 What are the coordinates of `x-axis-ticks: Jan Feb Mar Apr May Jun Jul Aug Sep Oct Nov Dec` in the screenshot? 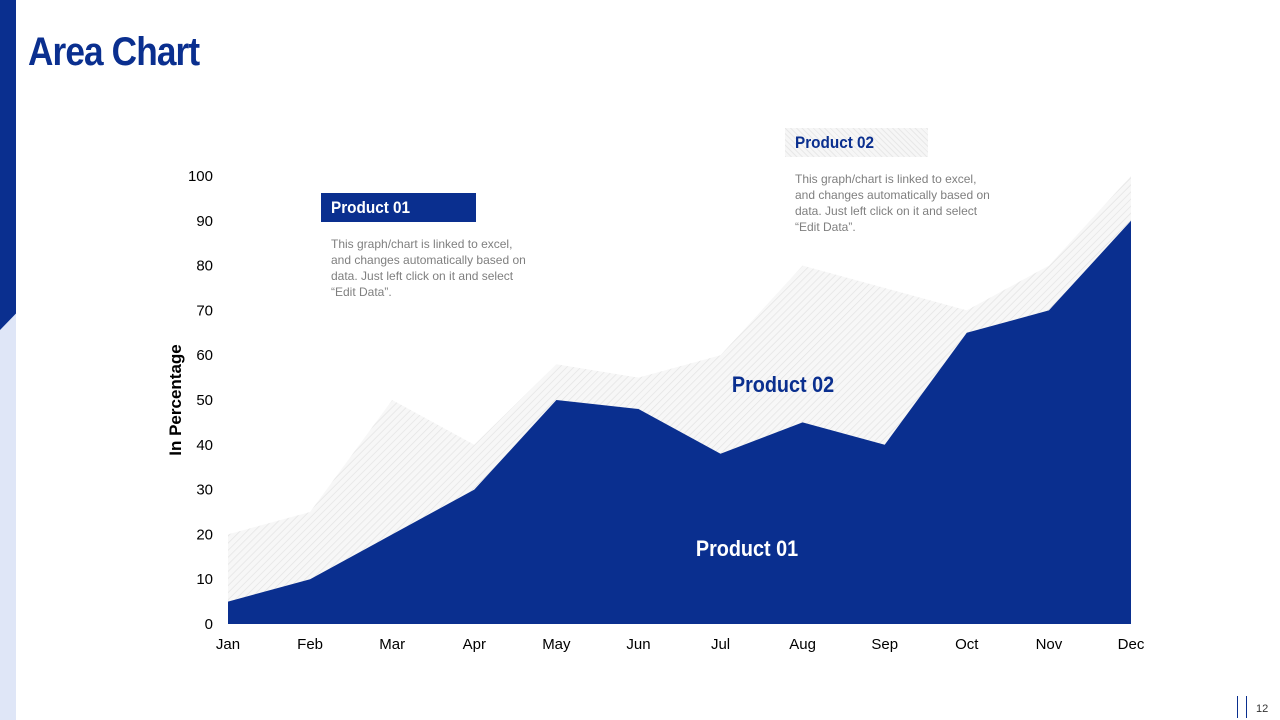 It's located at (680, 644).